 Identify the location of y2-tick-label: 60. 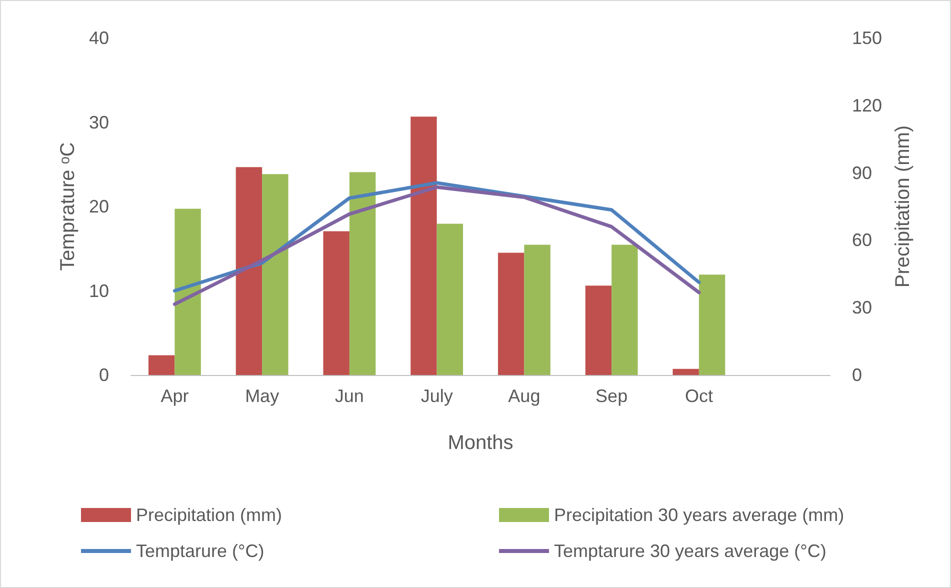
(862, 240).